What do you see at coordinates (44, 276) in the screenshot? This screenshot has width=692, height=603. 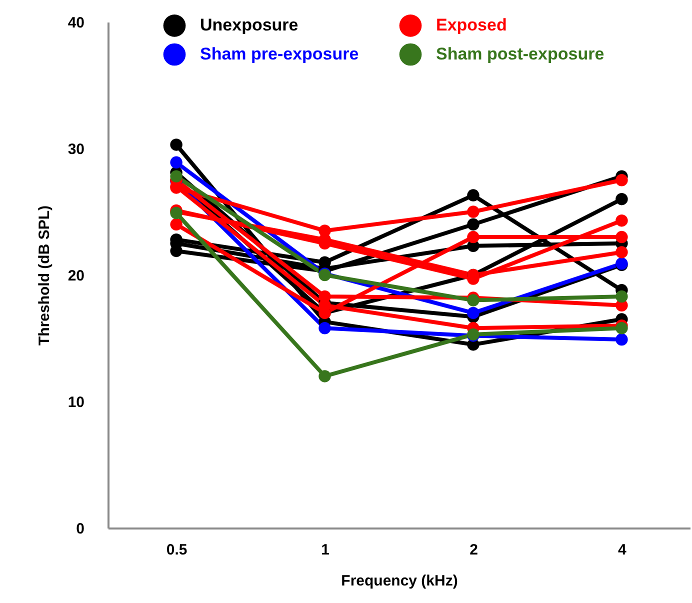 I see `y-axis-title: Threshold (dB SPL)` at bounding box center [44, 276].